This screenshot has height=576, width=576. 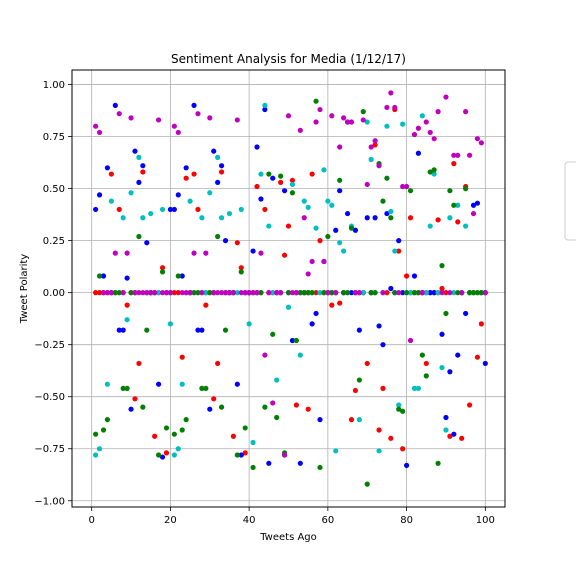 I want to click on x-tick-label: 100, so click(x=485, y=520).